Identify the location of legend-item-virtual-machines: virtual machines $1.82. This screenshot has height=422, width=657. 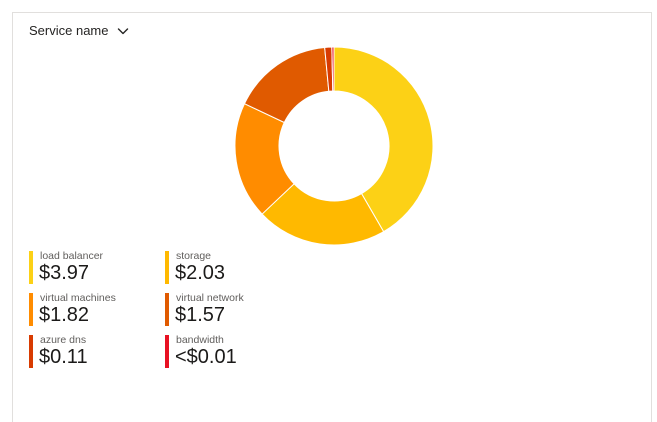
(94, 310).